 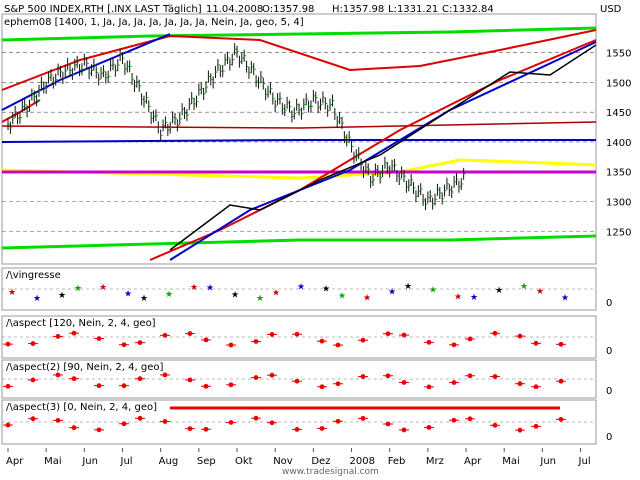 I want to click on sub-panel-label: /\aspect(3) [0, Nein, 2, 4, geo], so click(x=81, y=407).